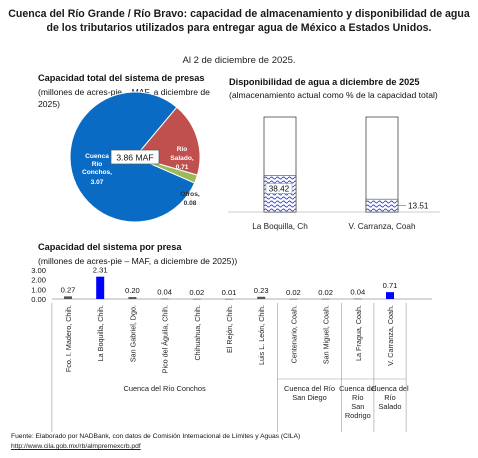  I want to click on dam-category-label: V. Carranza, Coah., so click(390, 335).